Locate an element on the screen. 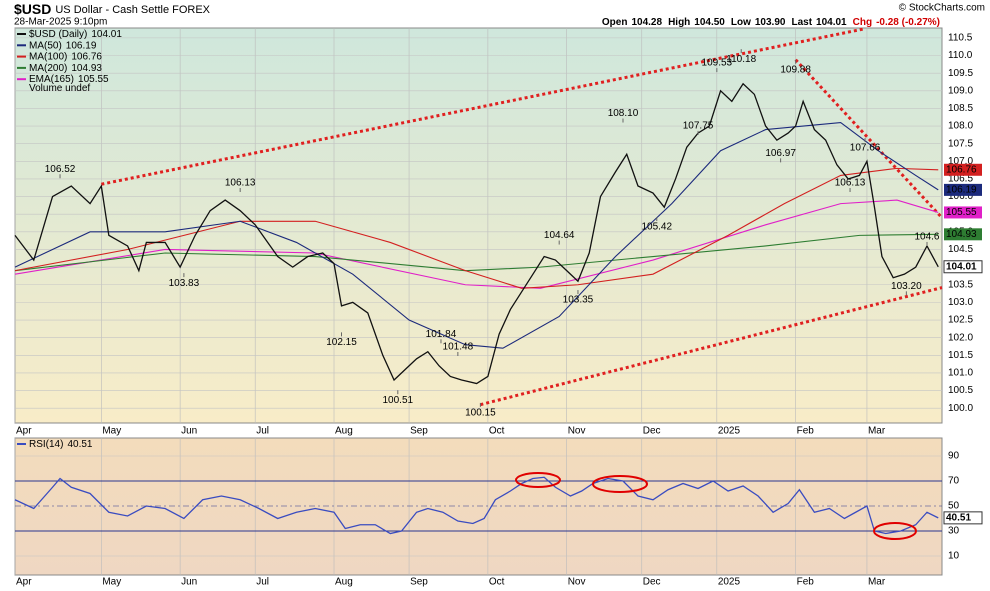 Image resolution: width=990 pixels, height=591 pixels. value-tag-label: 106.19 is located at coordinates (961, 190).